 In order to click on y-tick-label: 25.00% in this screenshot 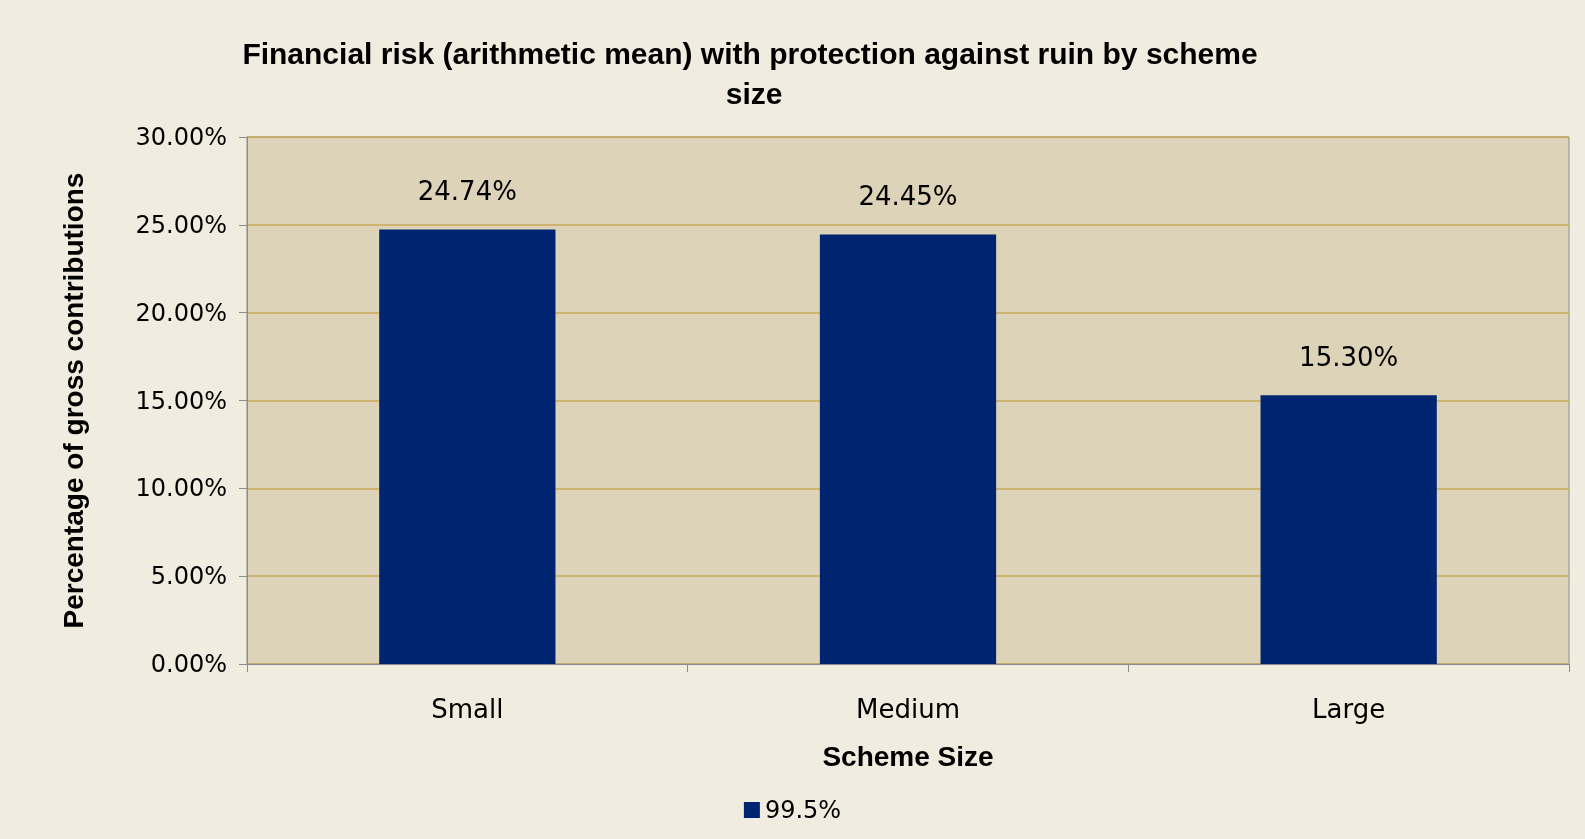, I will do `click(181, 224)`.